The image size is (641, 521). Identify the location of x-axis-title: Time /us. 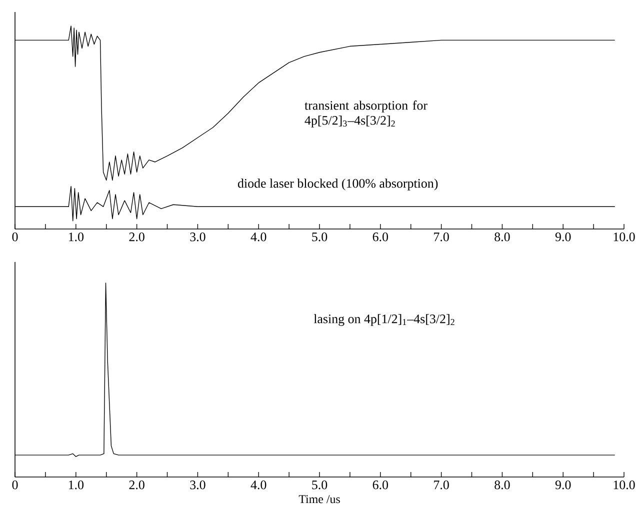
(319, 499).